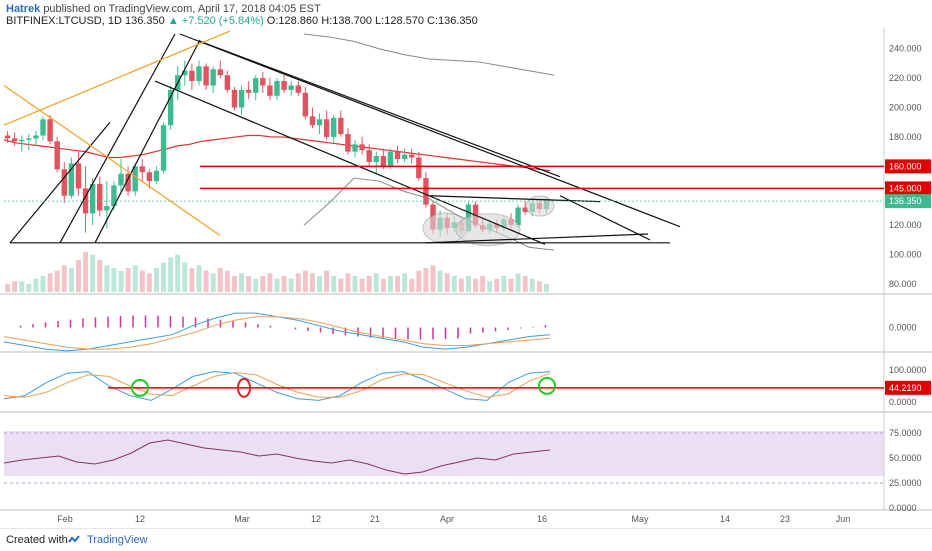  I want to click on price-tick-label: 80.000, so click(903, 284).